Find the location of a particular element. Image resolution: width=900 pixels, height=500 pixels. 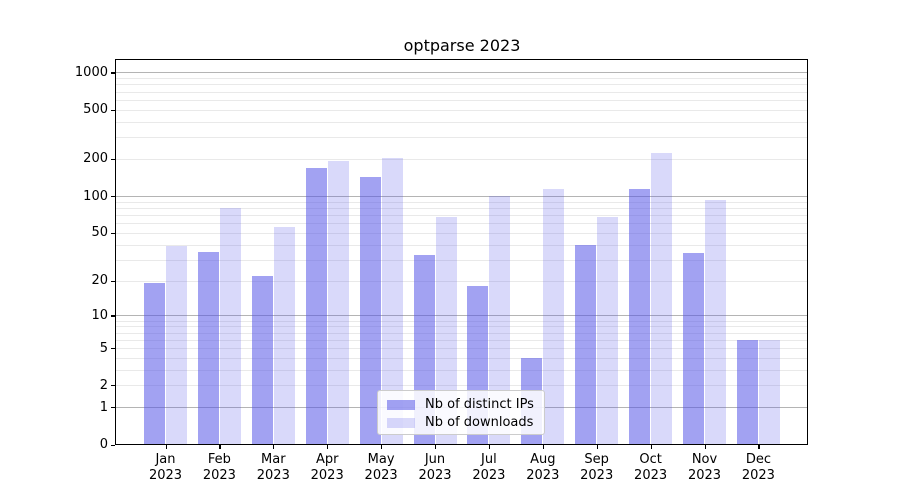

ytick-label-500: 500 is located at coordinates (95, 110).